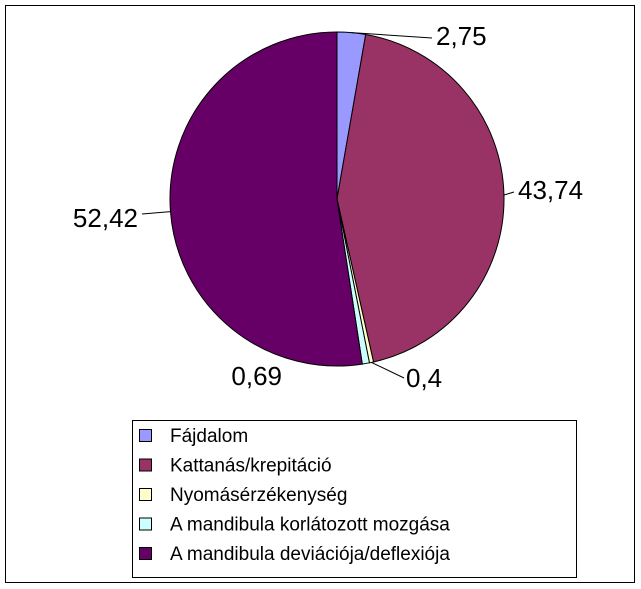 The height and width of the screenshot is (589, 641). What do you see at coordinates (310, 525) in the screenshot?
I see `legend-label: A mandibula korlátozott mozgása` at bounding box center [310, 525].